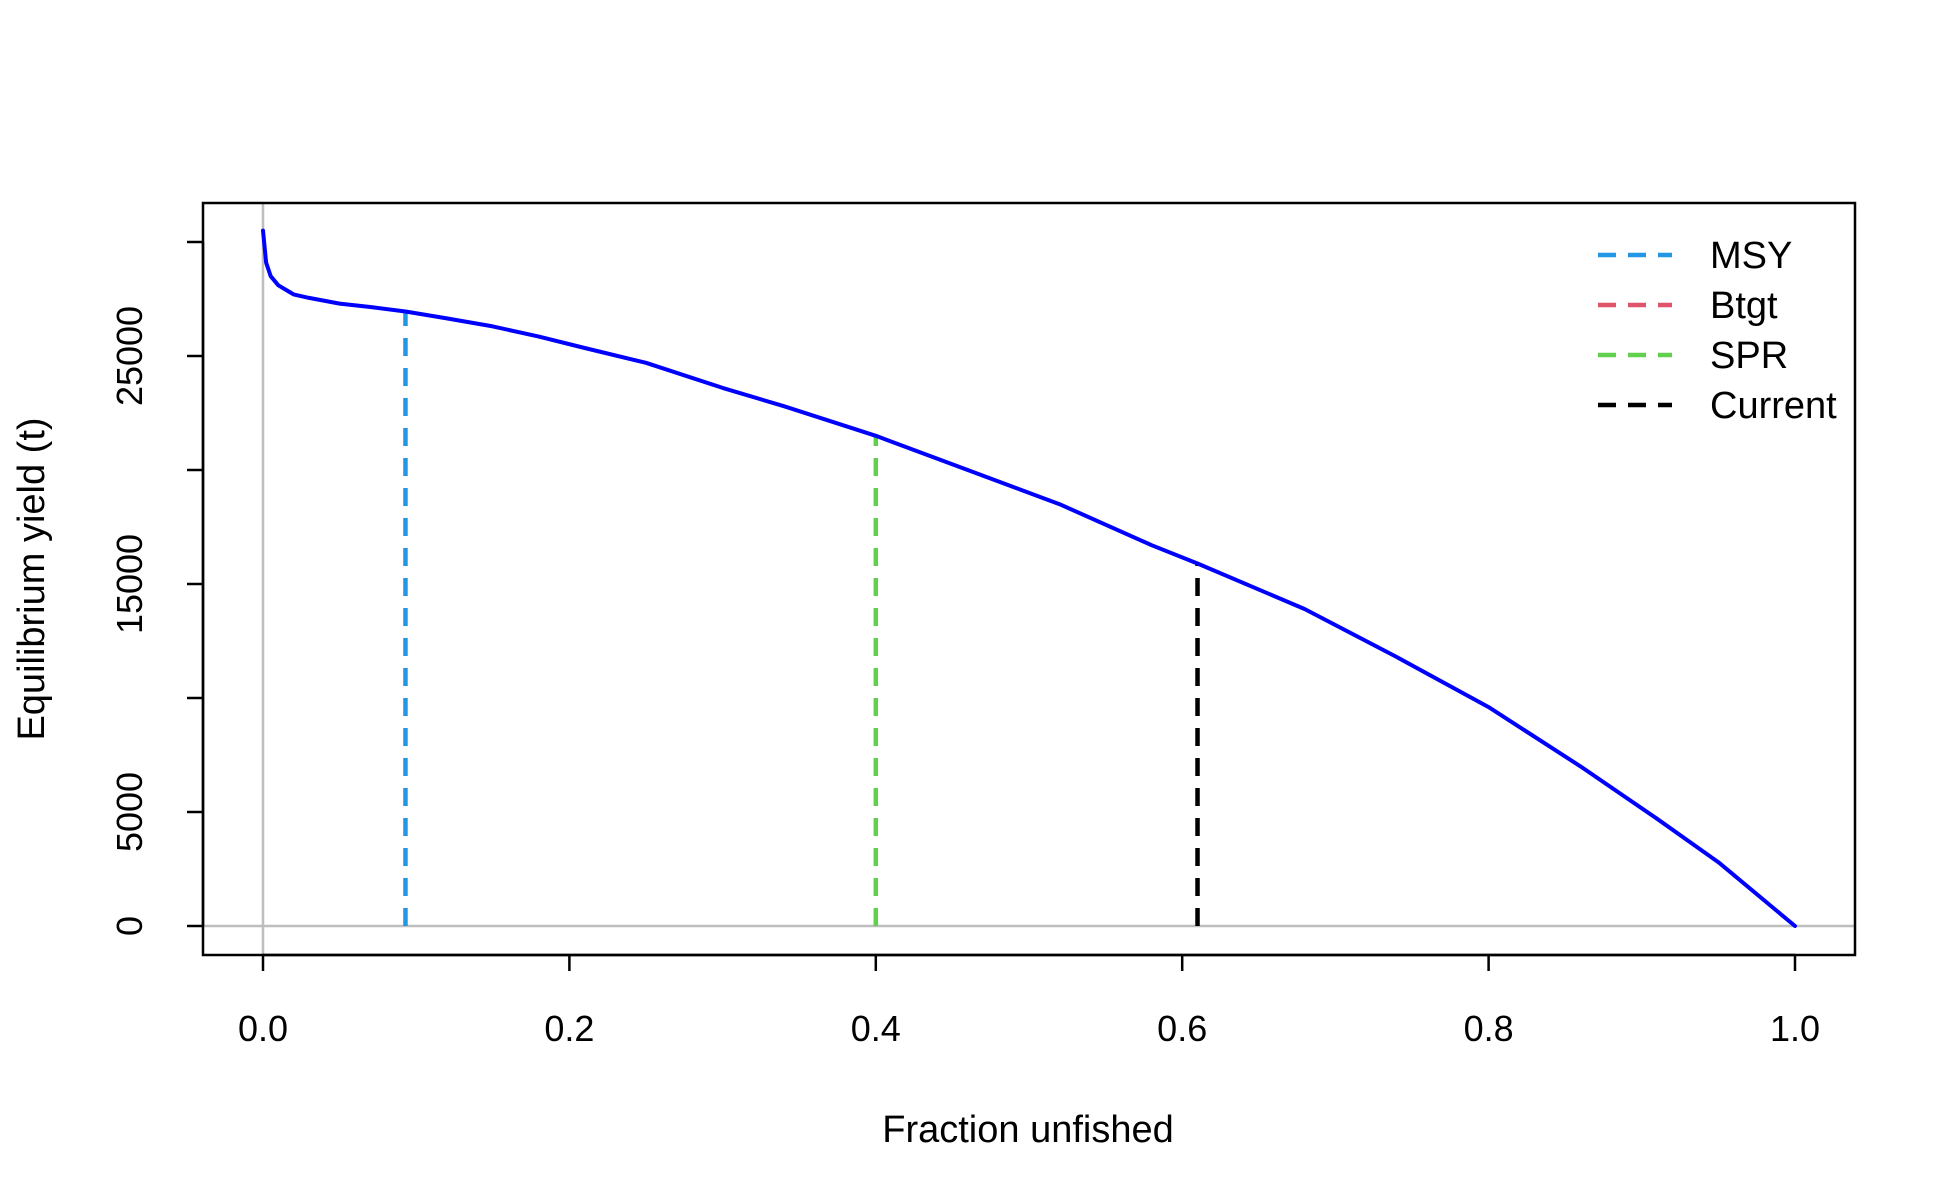  What do you see at coordinates (1489, 1028) in the screenshot?
I see `x-tick-label: 0.8` at bounding box center [1489, 1028].